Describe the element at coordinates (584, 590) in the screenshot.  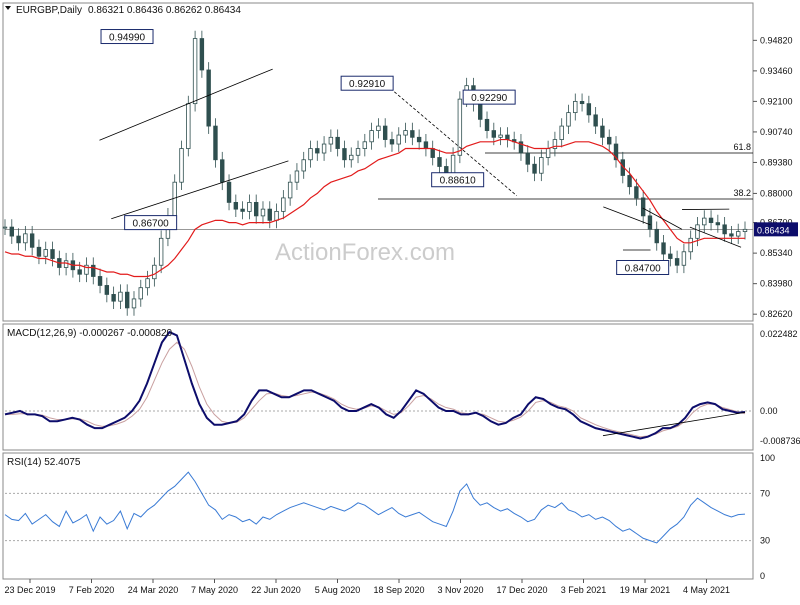
I see `x-tick-label: 3 Feb 2021` at that location.